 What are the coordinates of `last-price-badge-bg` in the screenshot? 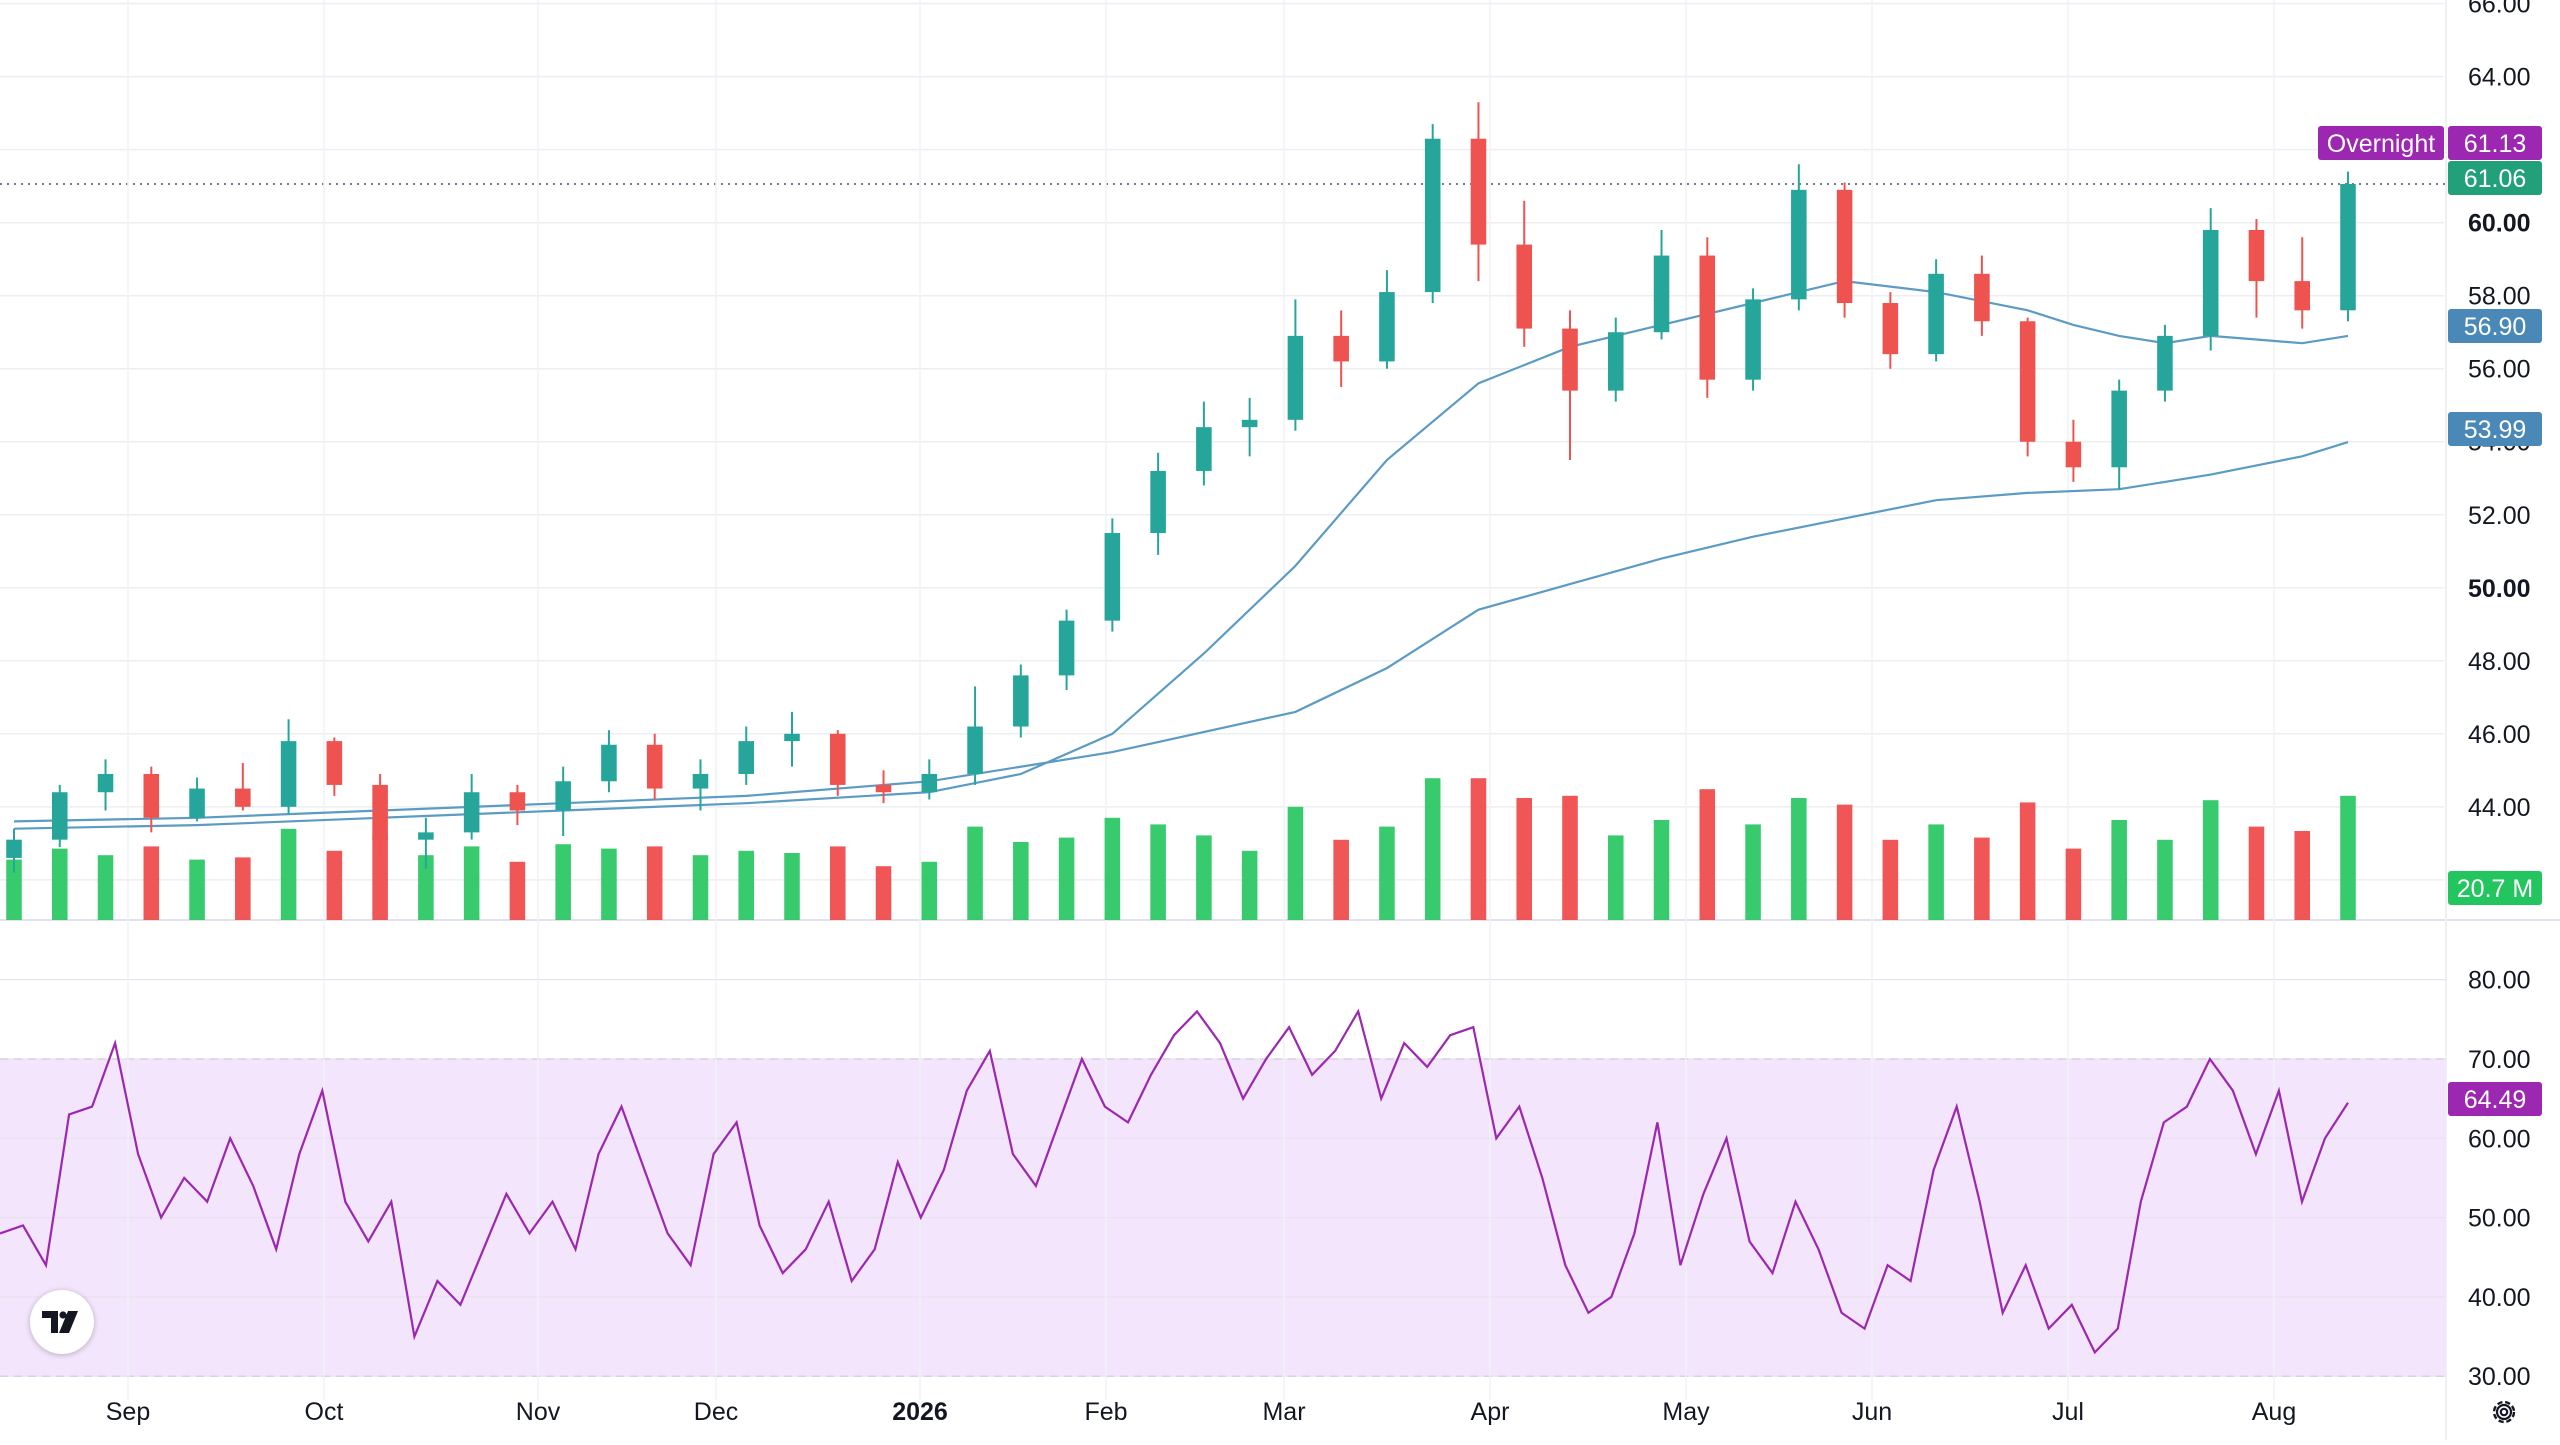 It's located at (2495, 178).